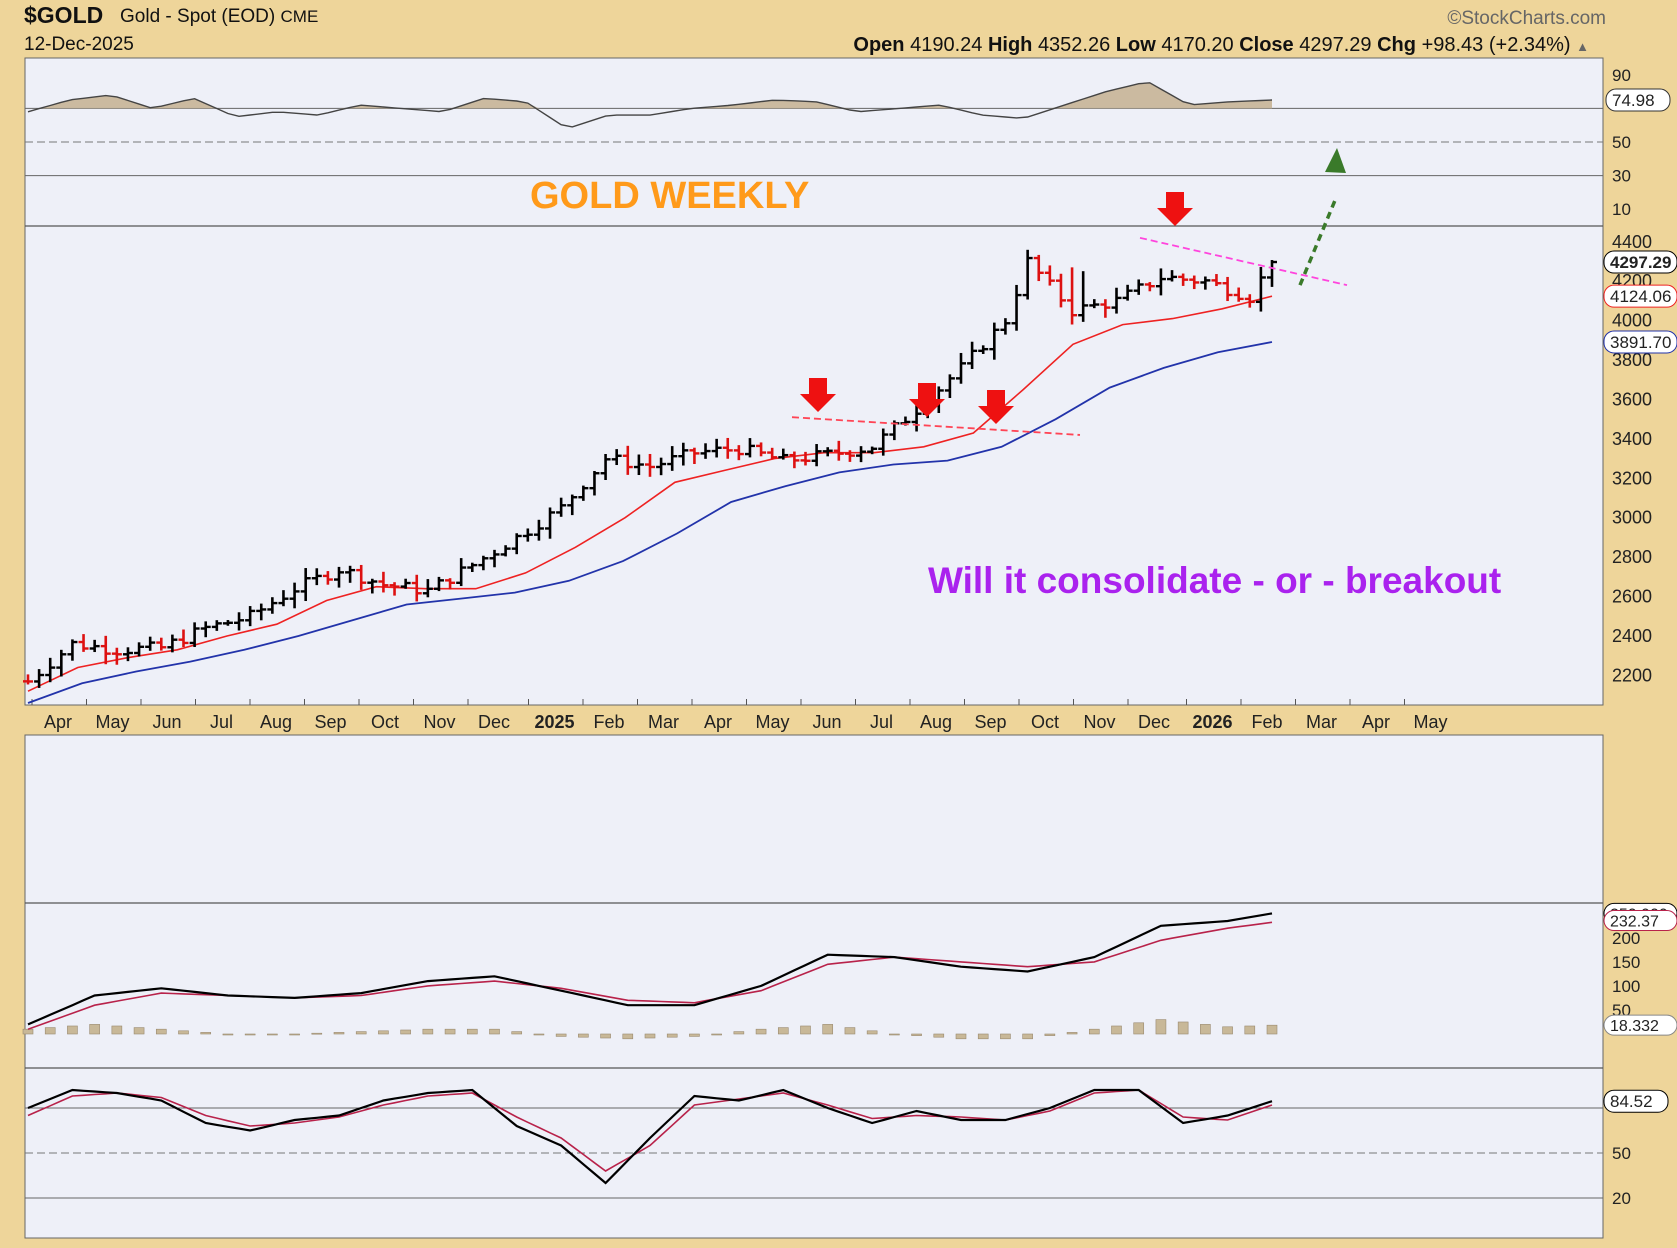 The image size is (1677, 1248). I want to click on close-value: 4297.29, so click(1335, 45).